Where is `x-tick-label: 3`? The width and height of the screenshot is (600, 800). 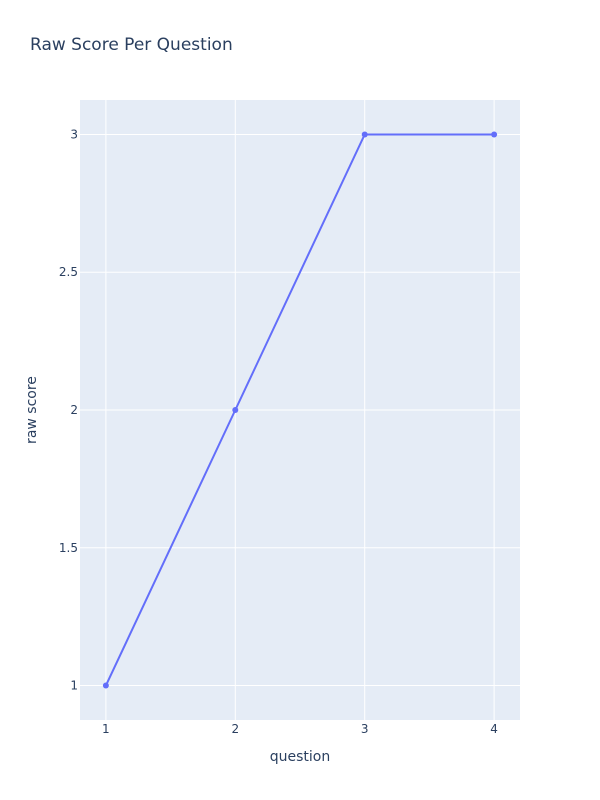
x-tick-label: 3 is located at coordinates (365, 729).